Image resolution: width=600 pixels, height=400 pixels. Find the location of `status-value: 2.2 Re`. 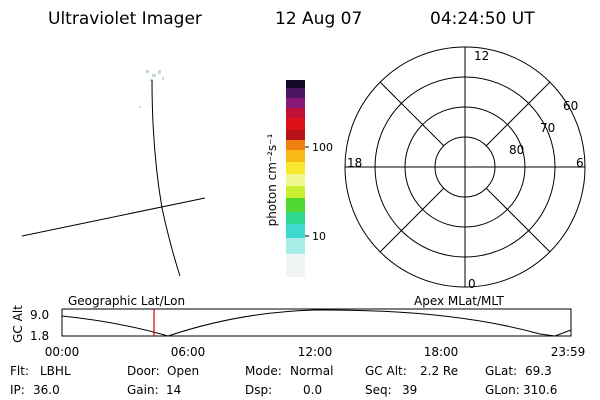

status-value: 2.2 Re is located at coordinates (439, 371).